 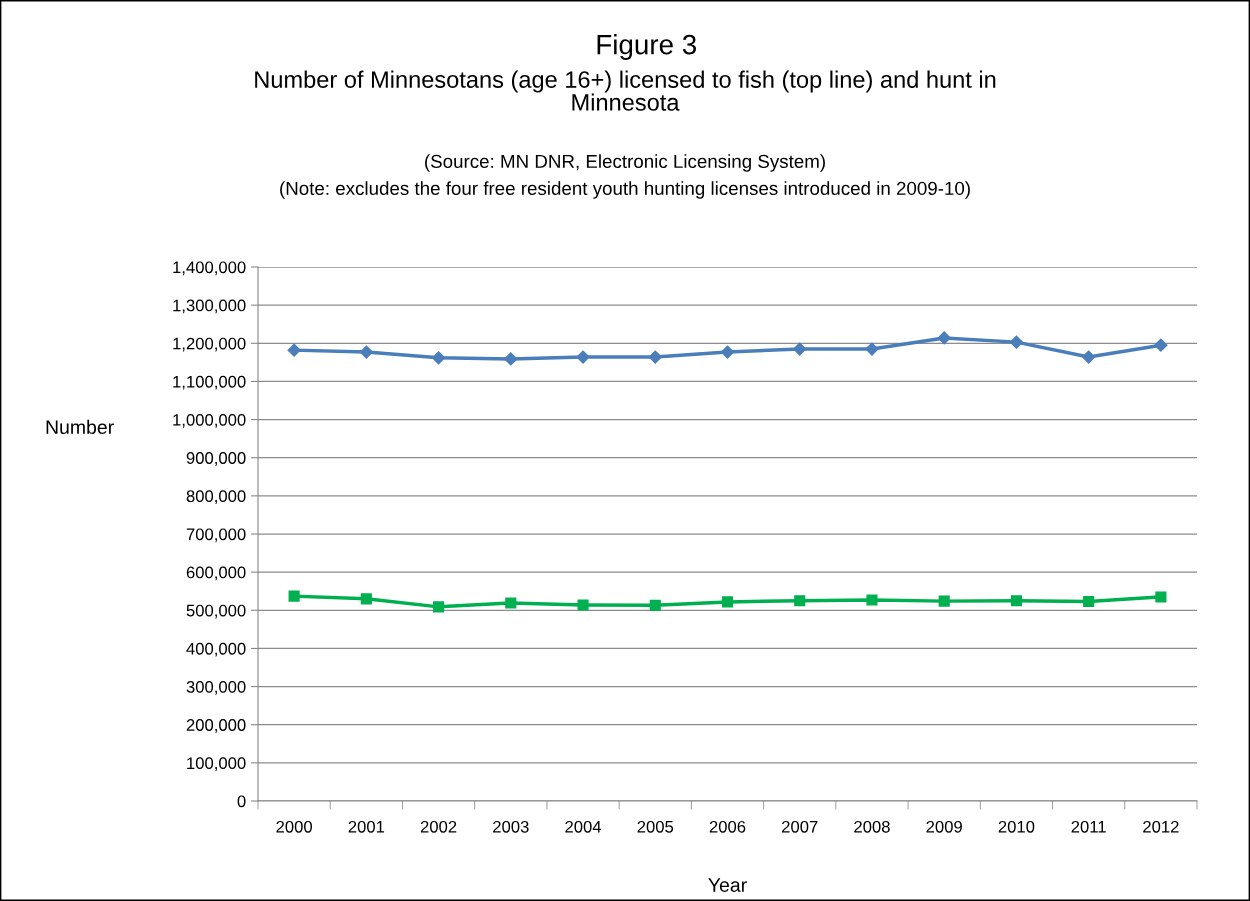 I want to click on x-tick-label: 2002, so click(x=438, y=826).